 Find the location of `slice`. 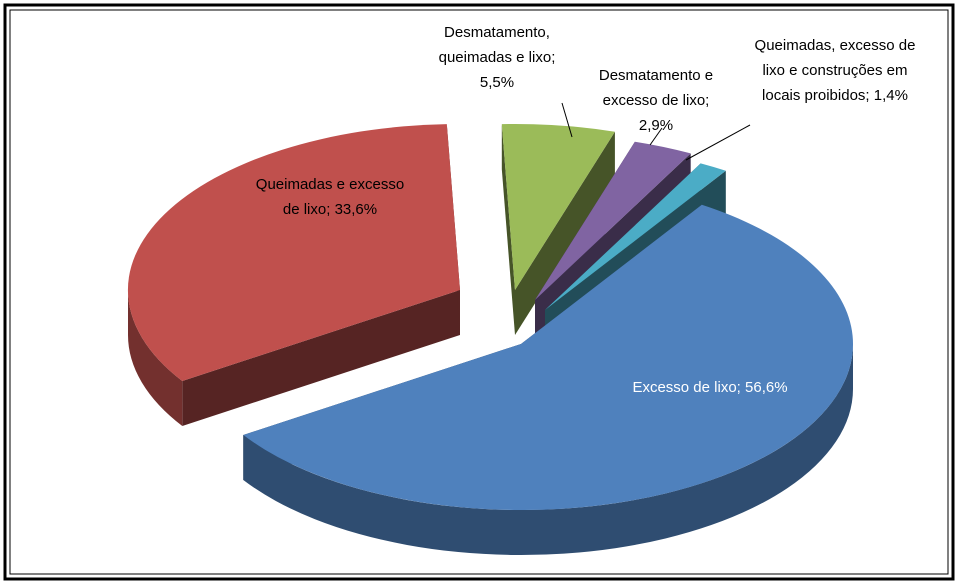

slice is located at coordinates (558, 229).